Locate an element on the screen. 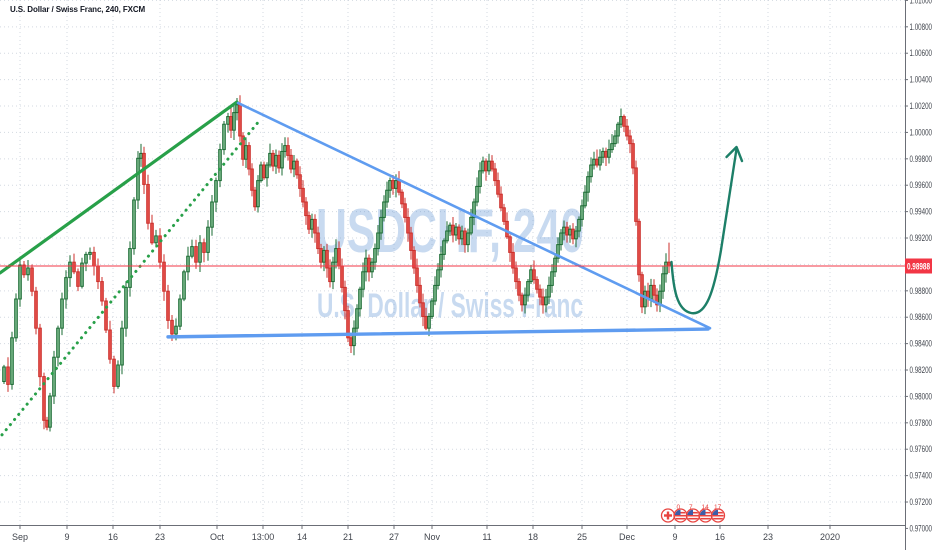 Image resolution: width=932 pixels, height=550 pixels. time-tick-label: 18 is located at coordinates (533, 537).